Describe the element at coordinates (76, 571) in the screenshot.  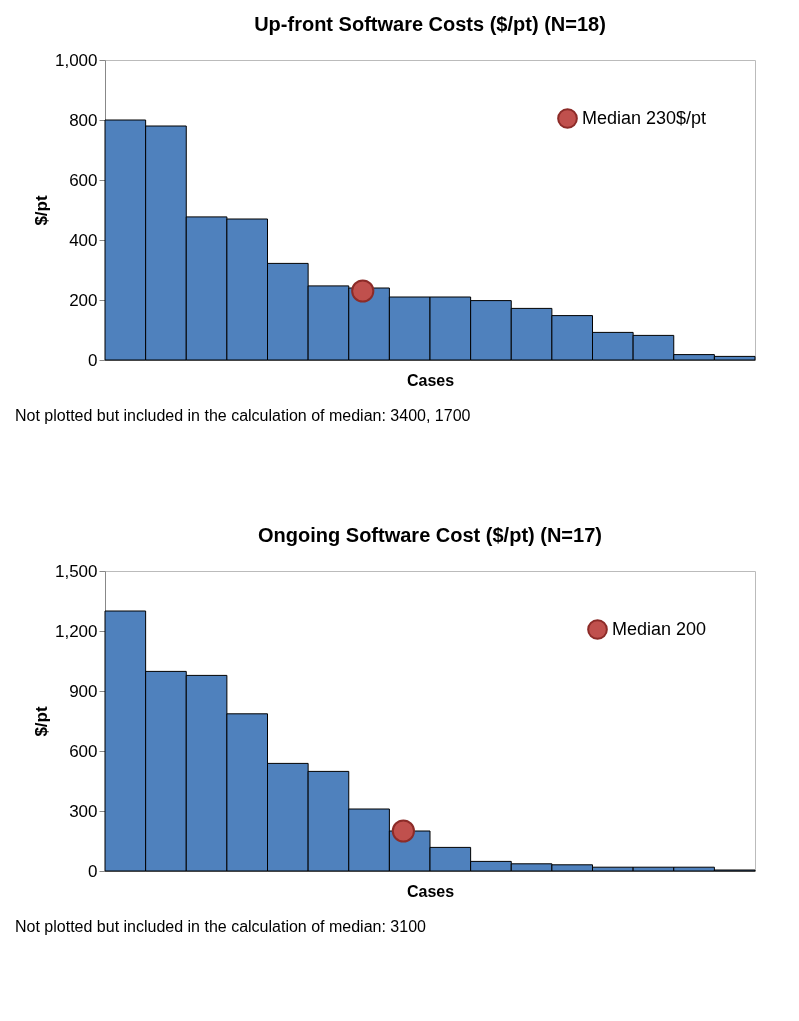
I see `y-tick-label: 1,500` at that location.